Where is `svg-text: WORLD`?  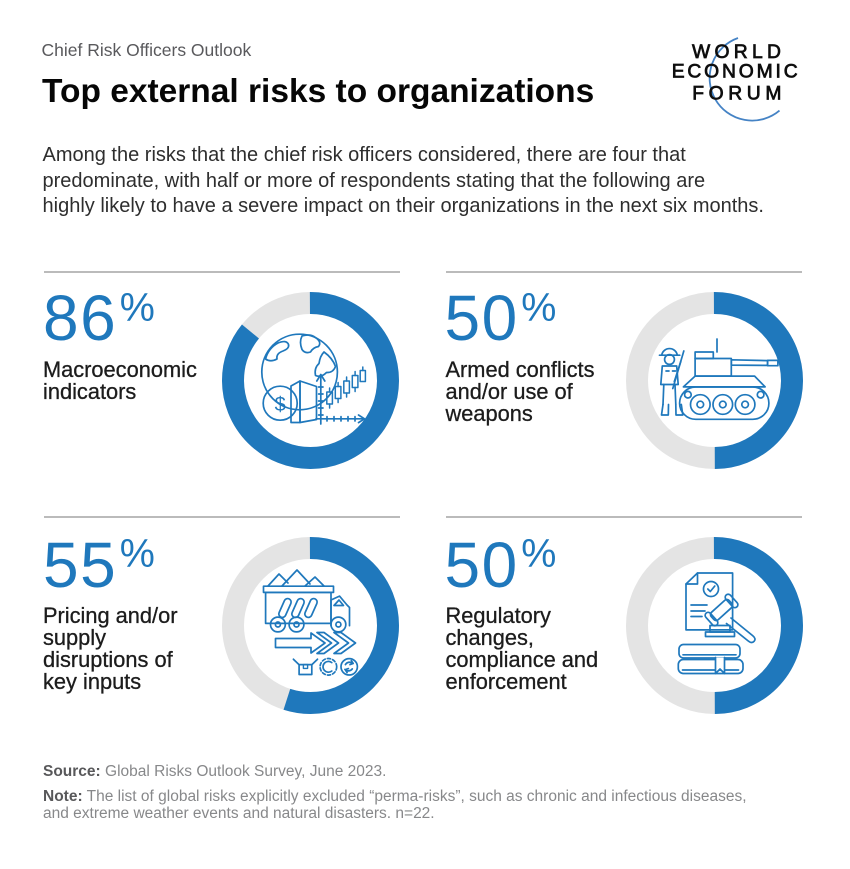 svg-text: WORLD is located at coordinates (738, 52).